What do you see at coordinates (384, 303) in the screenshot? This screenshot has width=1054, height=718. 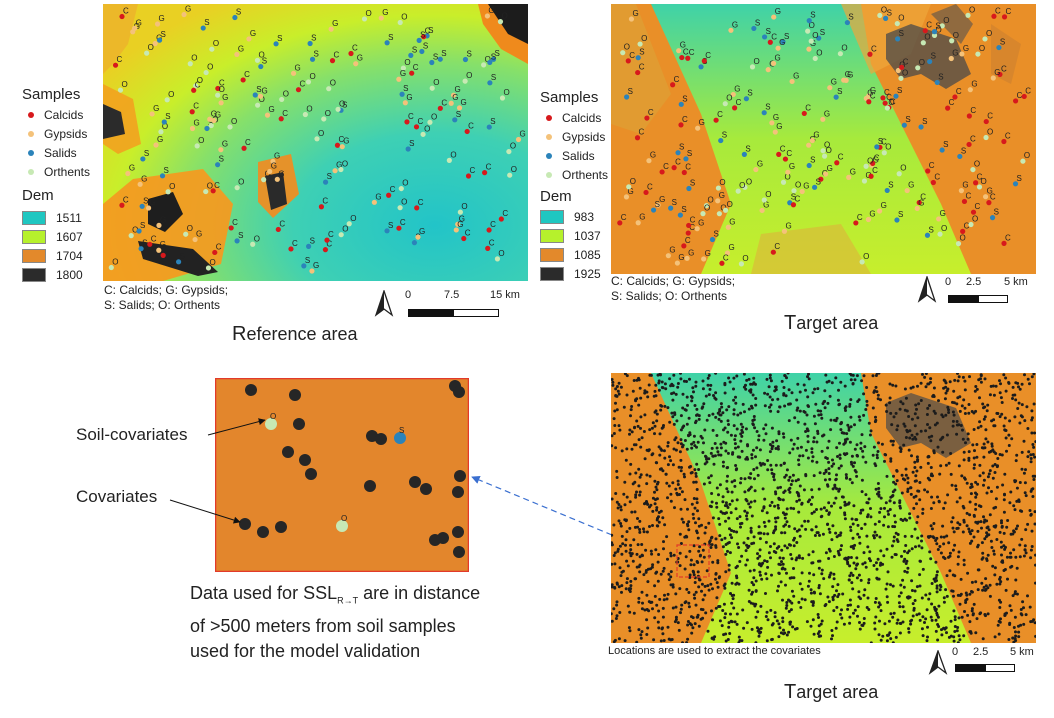 I see `reference-north-arrow-icon` at bounding box center [384, 303].